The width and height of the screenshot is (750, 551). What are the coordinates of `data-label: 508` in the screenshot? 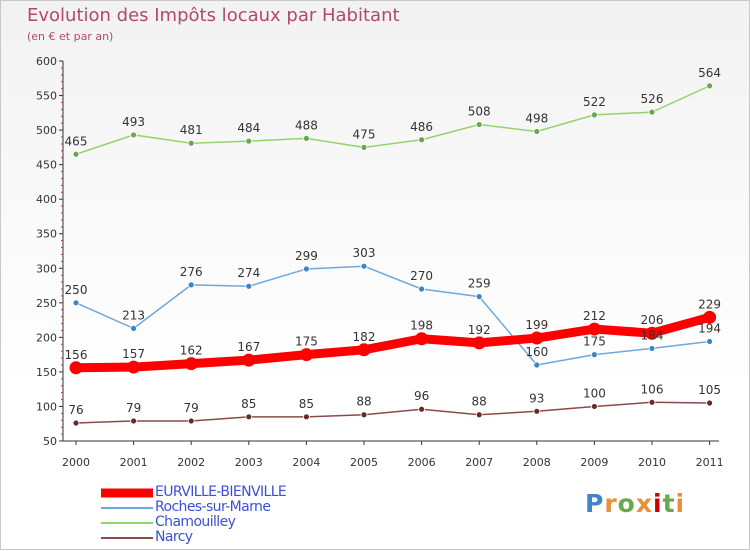 It's located at (479, 112).